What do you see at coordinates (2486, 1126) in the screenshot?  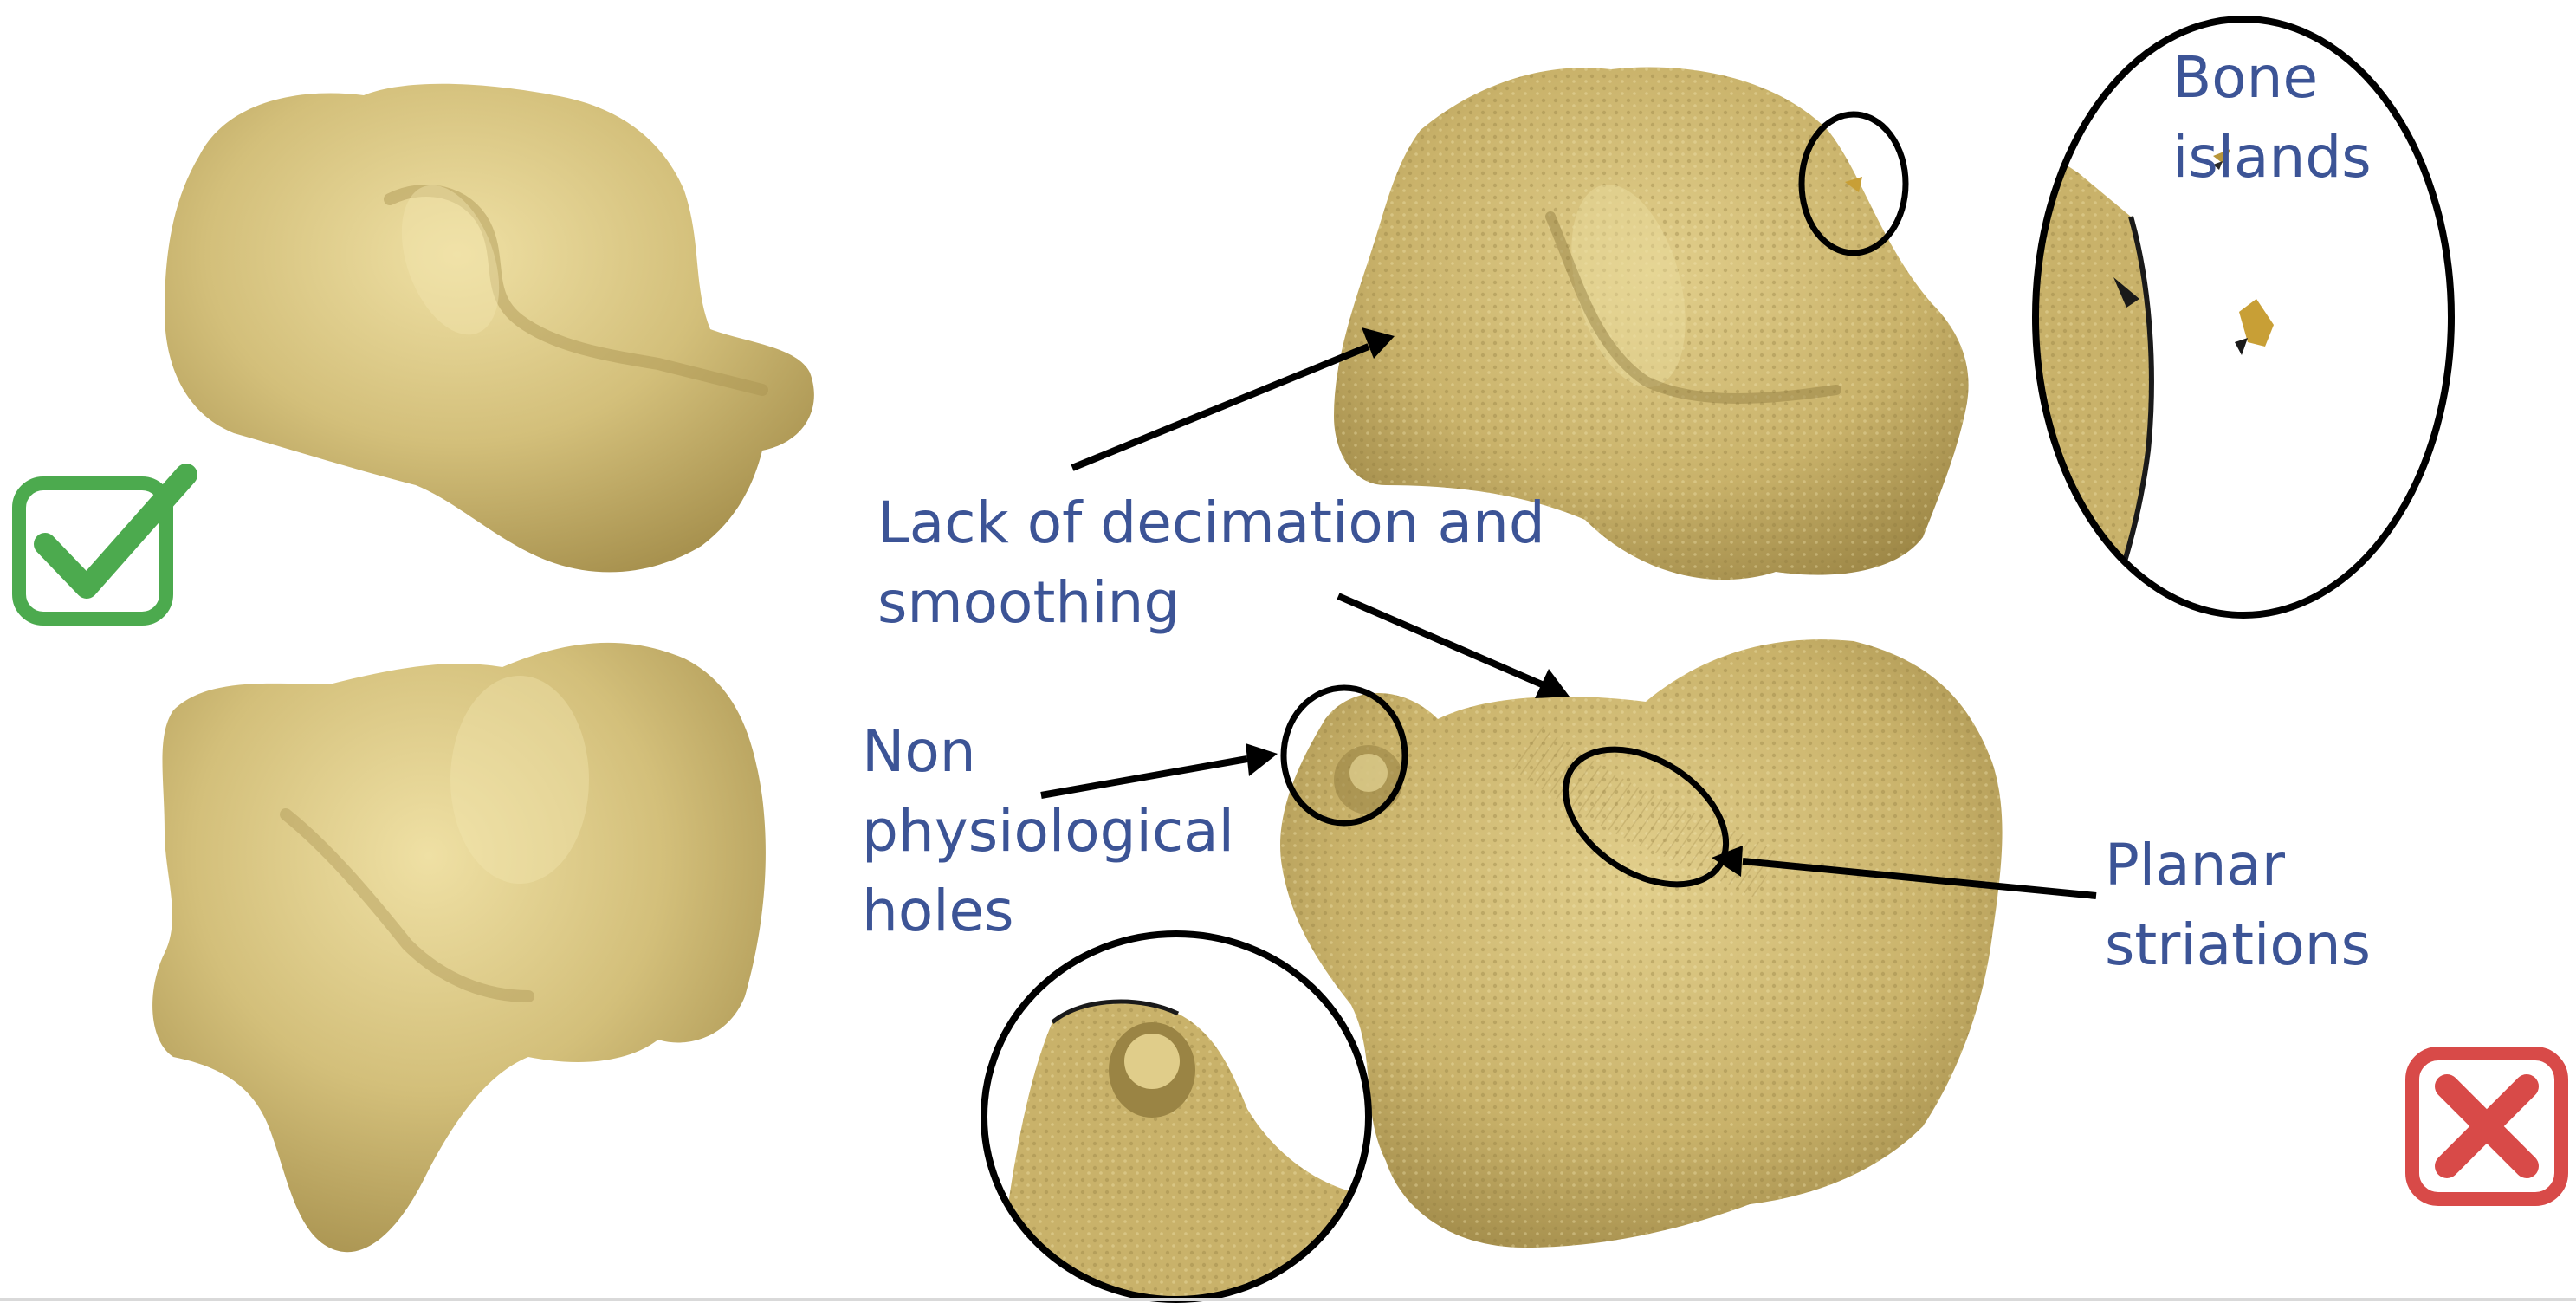 I see `x-mark-icon` at bounding box center [2486, 1126].